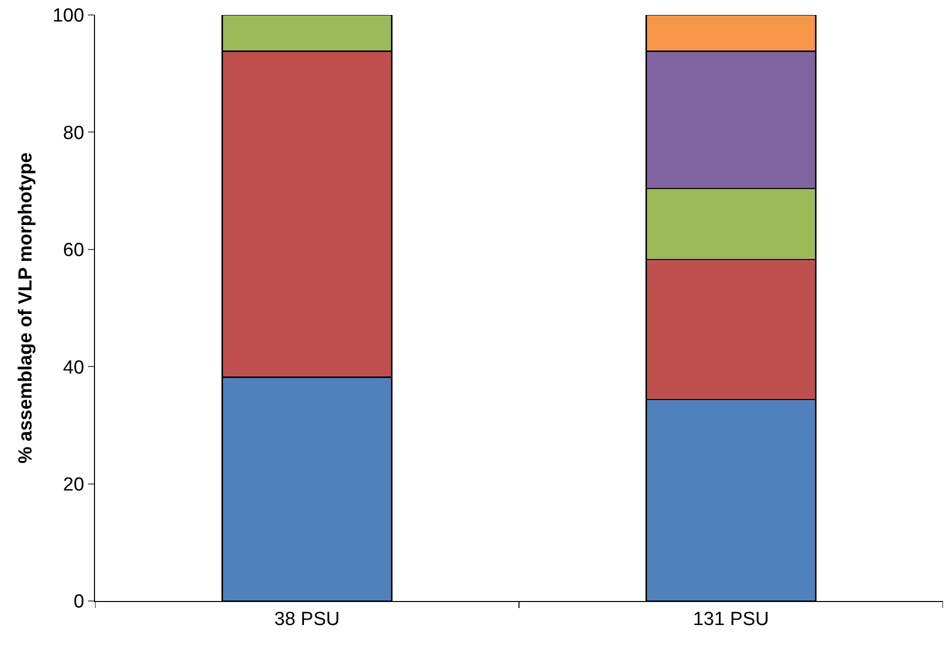 The image size is (948, 651). I want to click on y-tick-label: 40, so click(73, 367).